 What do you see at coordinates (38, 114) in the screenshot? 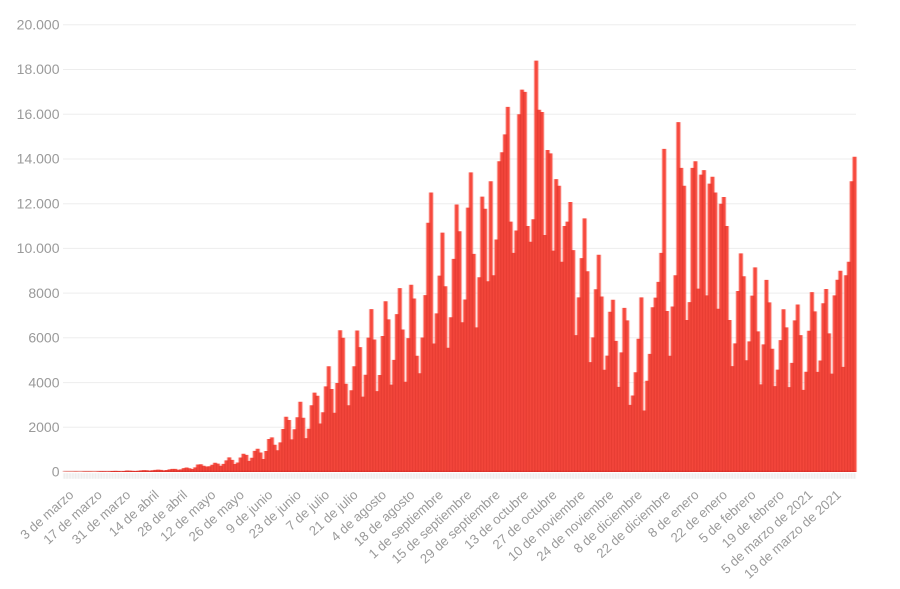
I see `svg-text: 16.000` at bounding box center [38, 114].